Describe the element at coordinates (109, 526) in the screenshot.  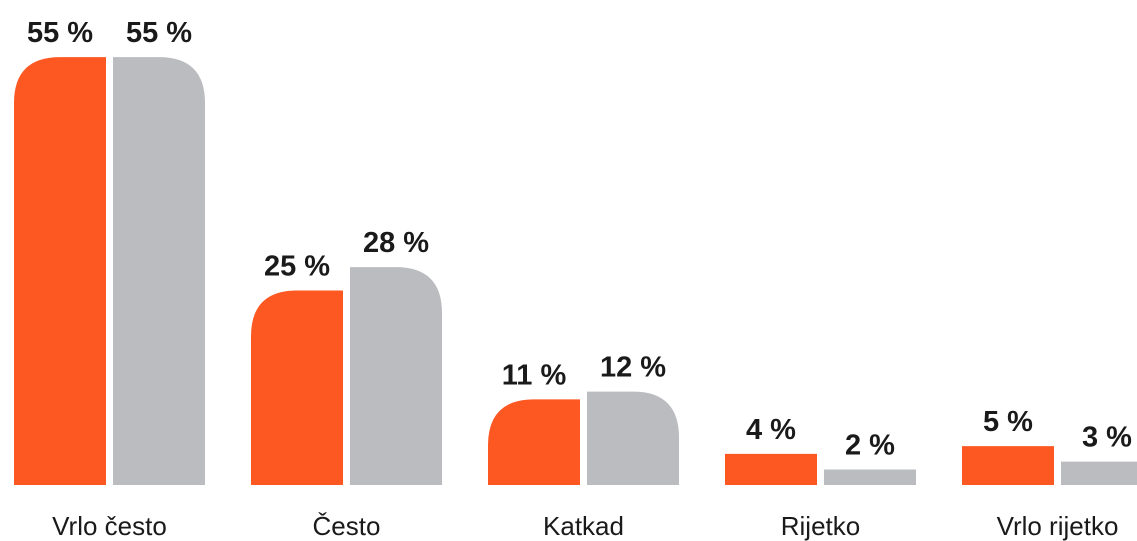
I see `category-label: Vrlo često` at that location.